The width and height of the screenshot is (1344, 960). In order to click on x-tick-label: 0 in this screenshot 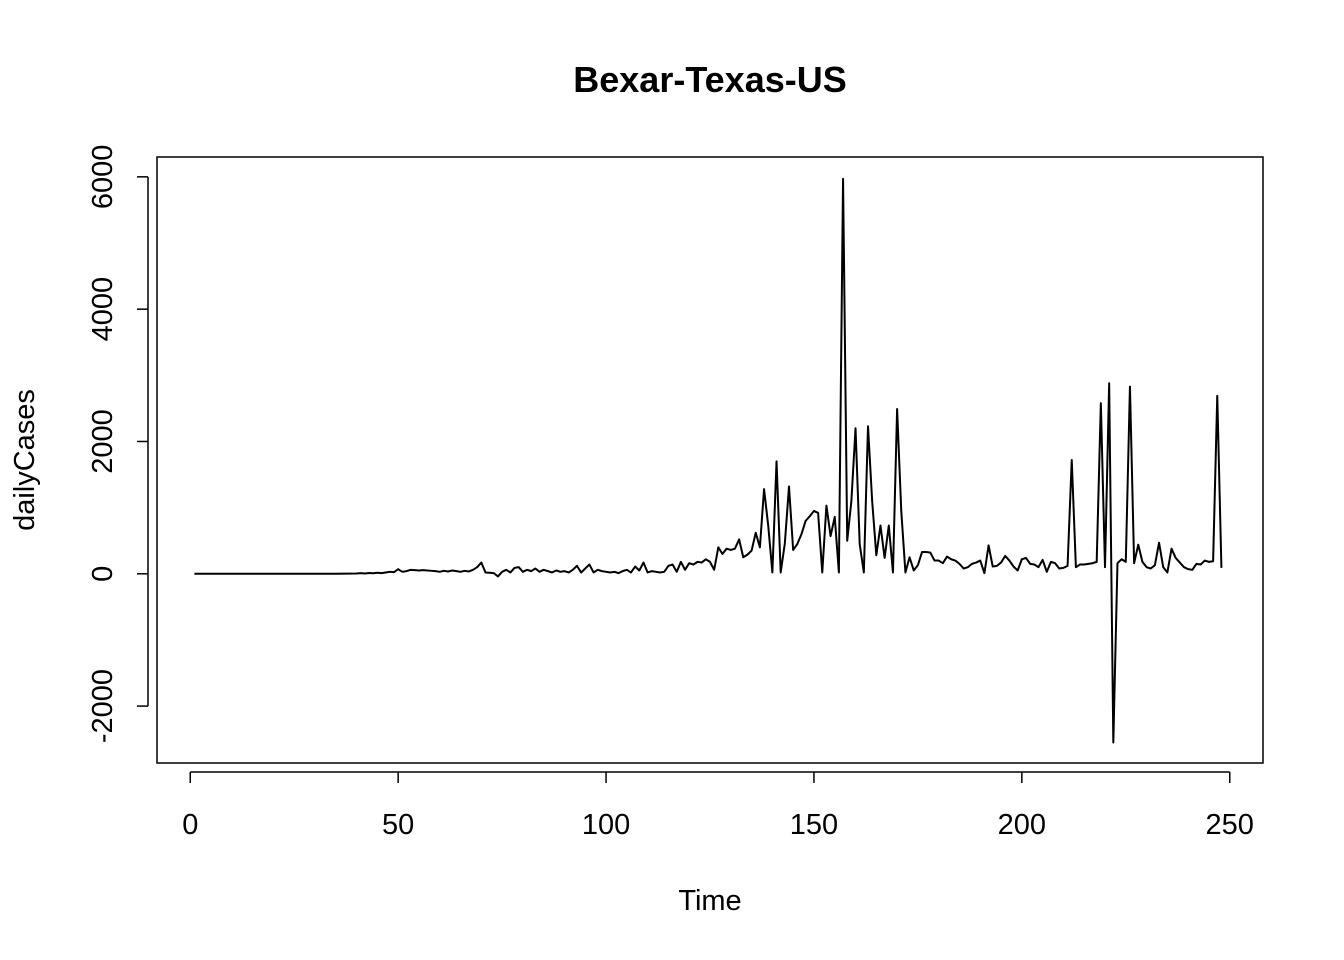, I will do `click(190, 825)`.